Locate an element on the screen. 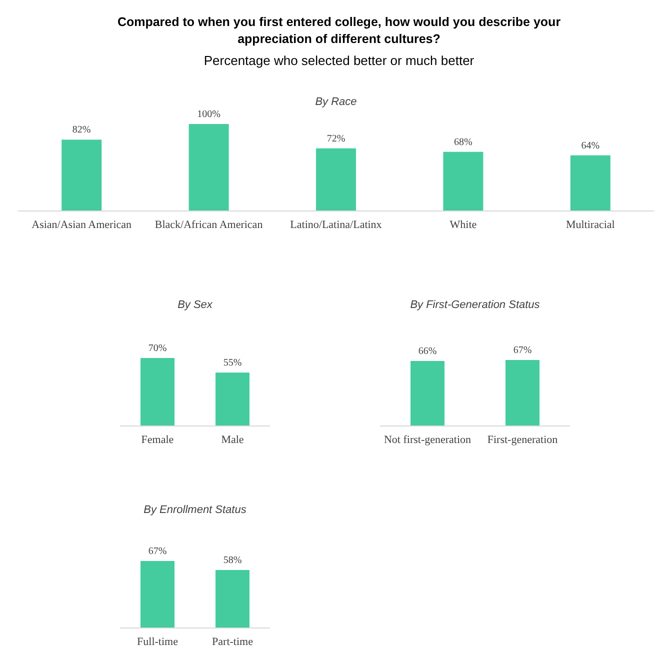 Image resolution: width=662 pixels, height=654 pixels. x-tick-label: First-generation is located at coordinates (522, 440).